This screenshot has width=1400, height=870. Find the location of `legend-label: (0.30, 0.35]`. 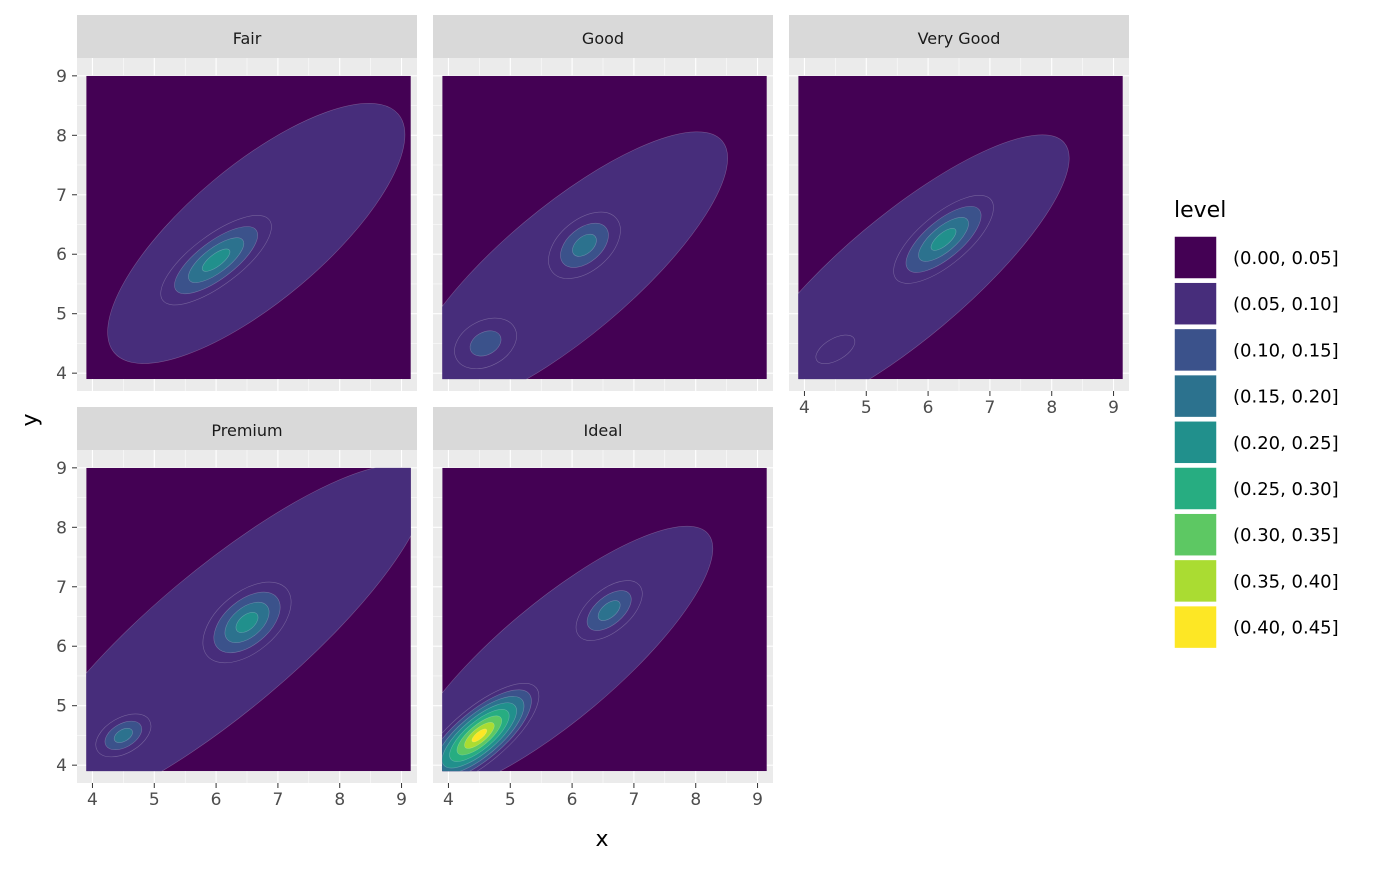

legend-label: (0.30, 0.35] is located at coordinates (1286, 535).